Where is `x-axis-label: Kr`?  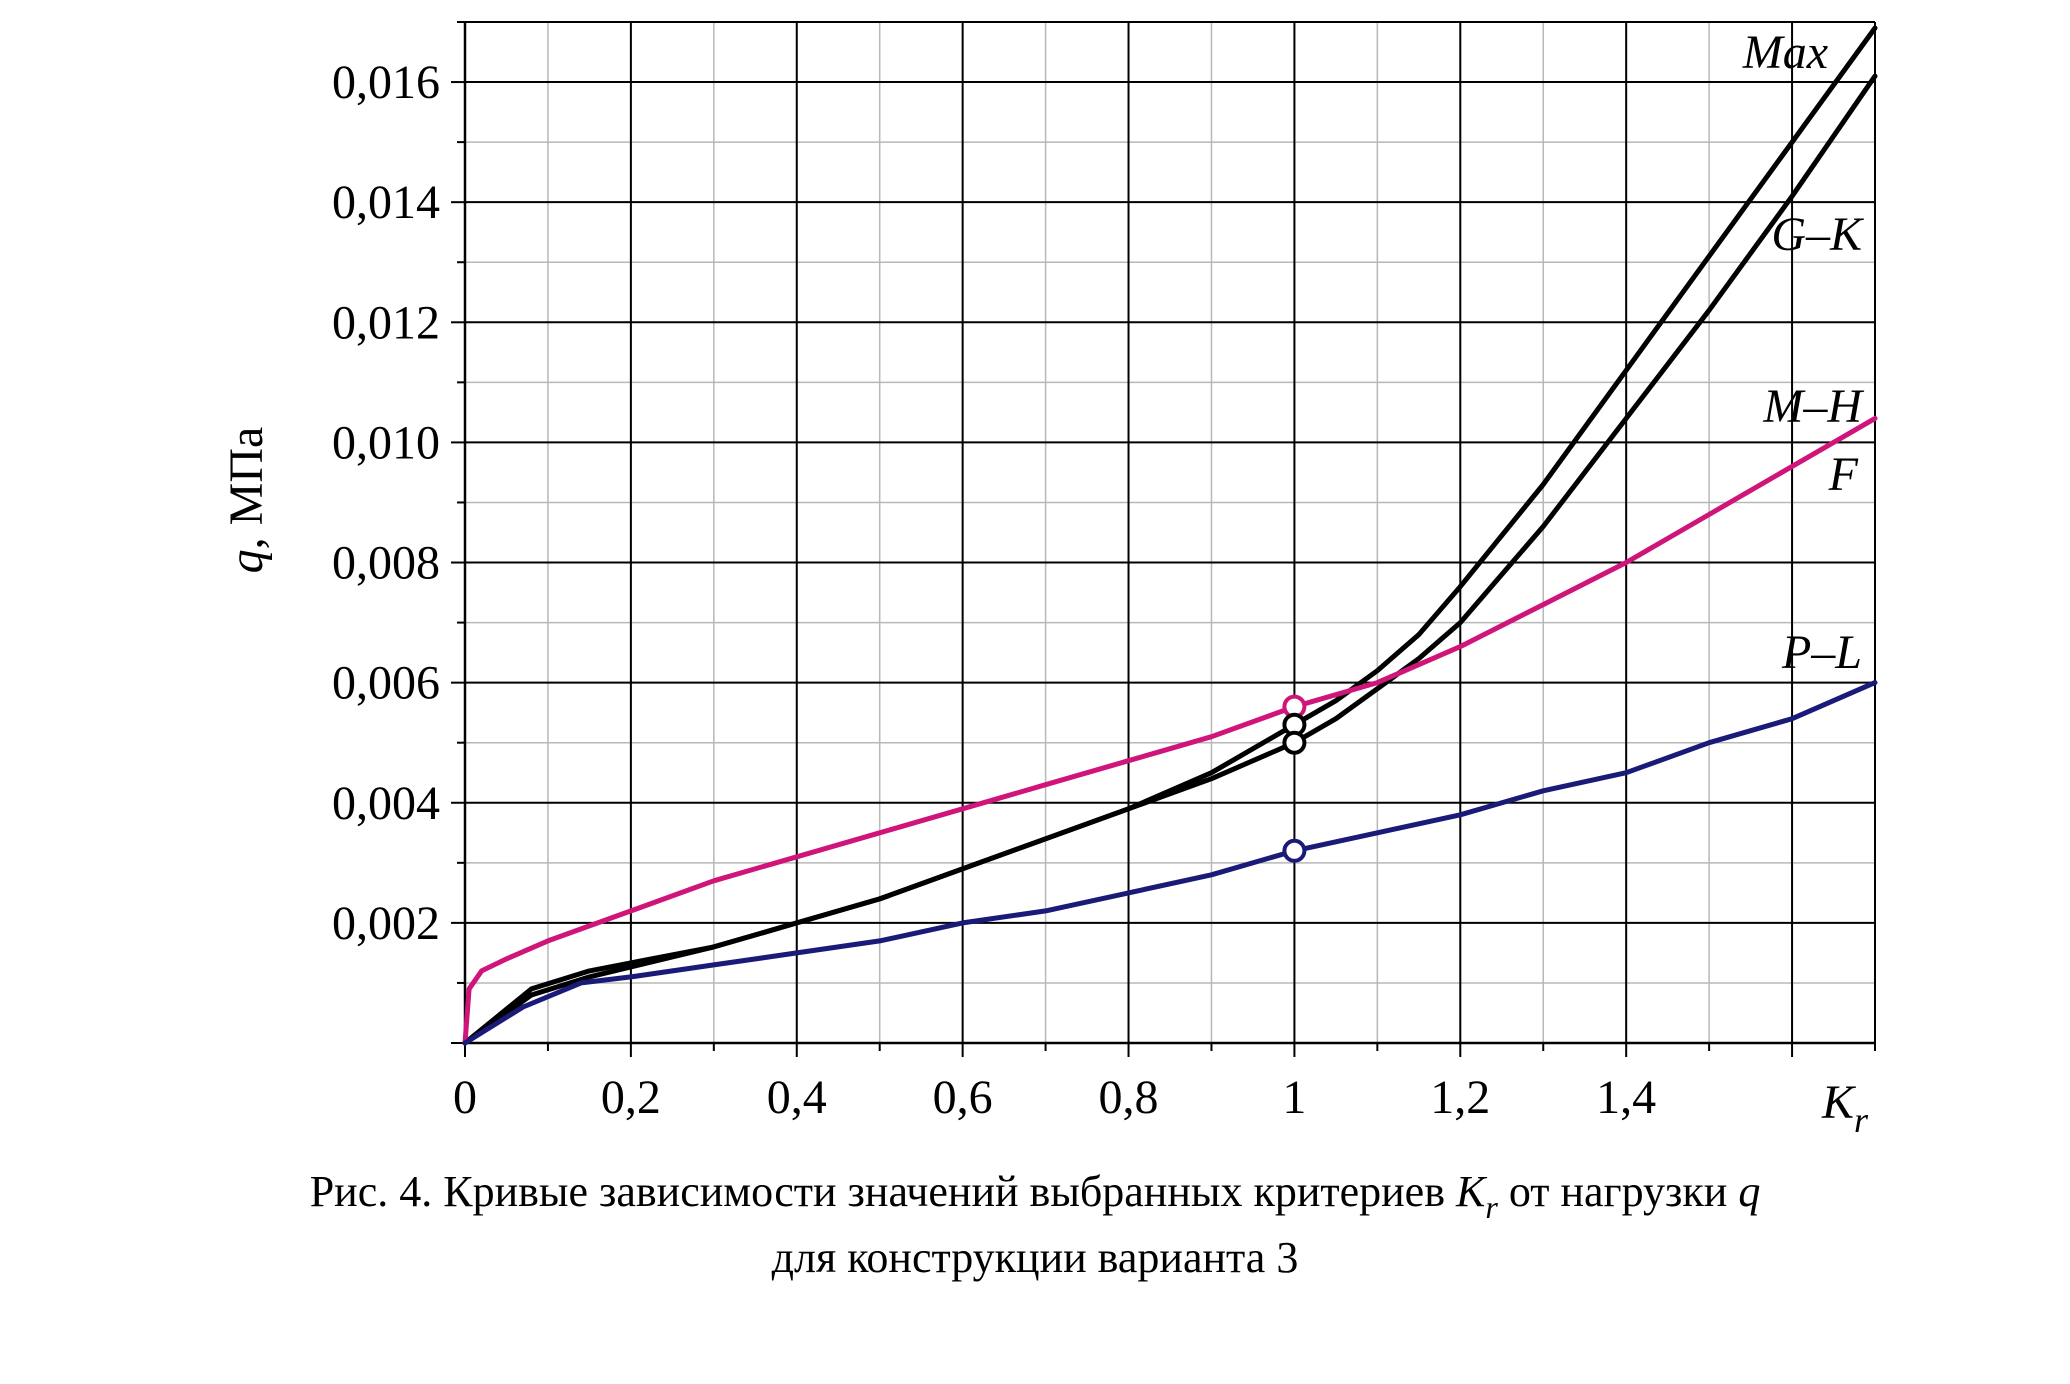
x-axis-label: Kr is located at coordinates (1845, 1108).